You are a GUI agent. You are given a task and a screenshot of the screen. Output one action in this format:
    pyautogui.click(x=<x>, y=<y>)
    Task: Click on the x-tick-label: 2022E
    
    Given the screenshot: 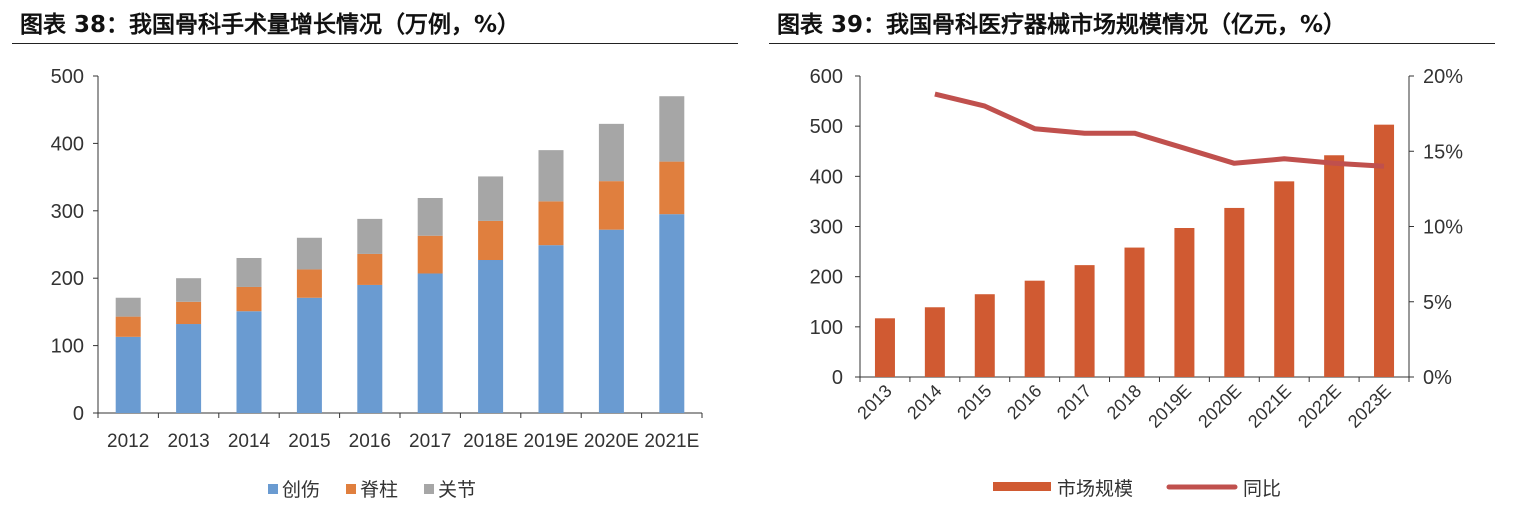 What is the action you would take?
    pyautogui.click(x=1319, y=406)
    